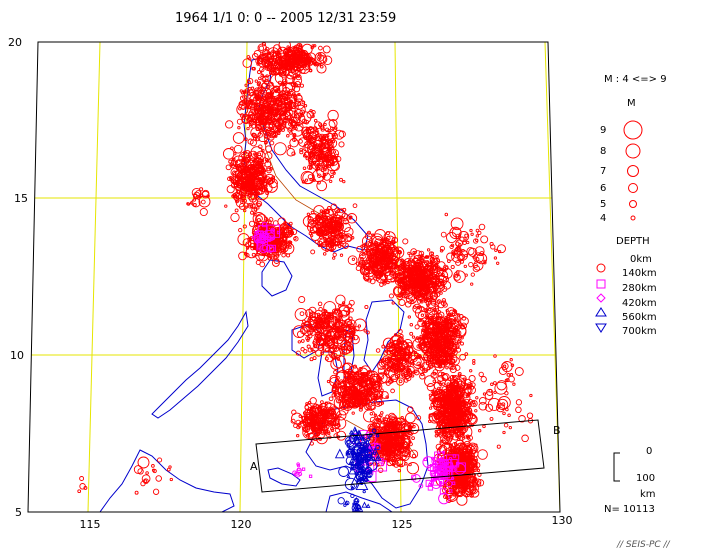  Describe the element at coordinates (167, 480) in the screenshot. I see `coast-borneo` at that location.